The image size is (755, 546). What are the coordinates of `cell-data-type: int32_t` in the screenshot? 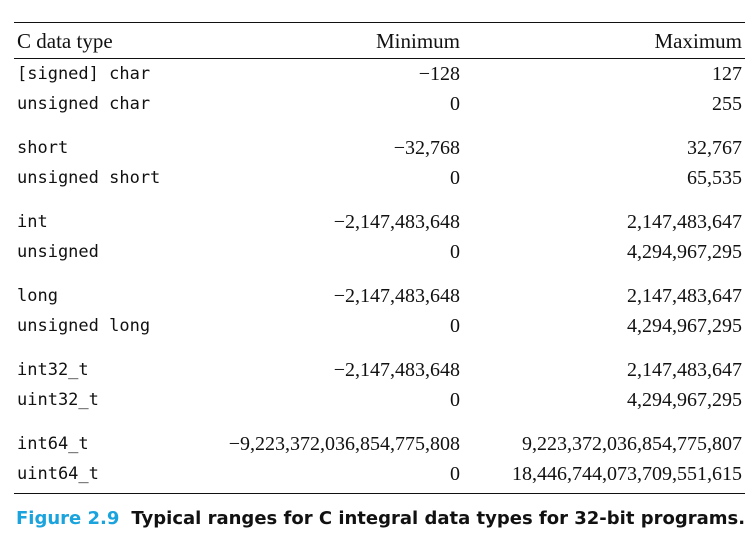 It's located at (113, 363).